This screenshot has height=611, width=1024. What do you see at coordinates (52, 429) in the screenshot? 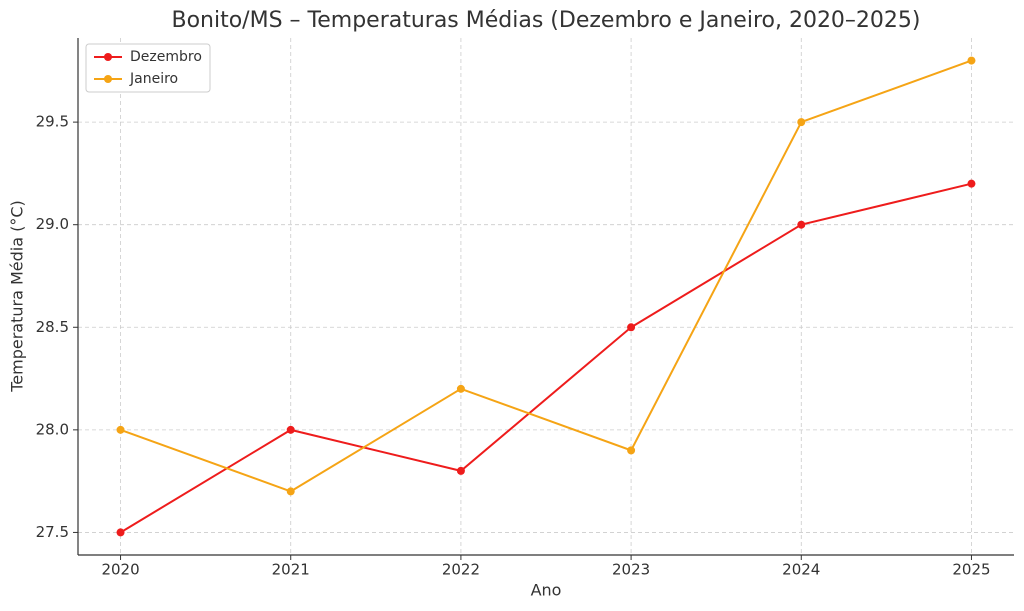
I see `y-tick-label: 28.0` at bounding box center [52, 429].